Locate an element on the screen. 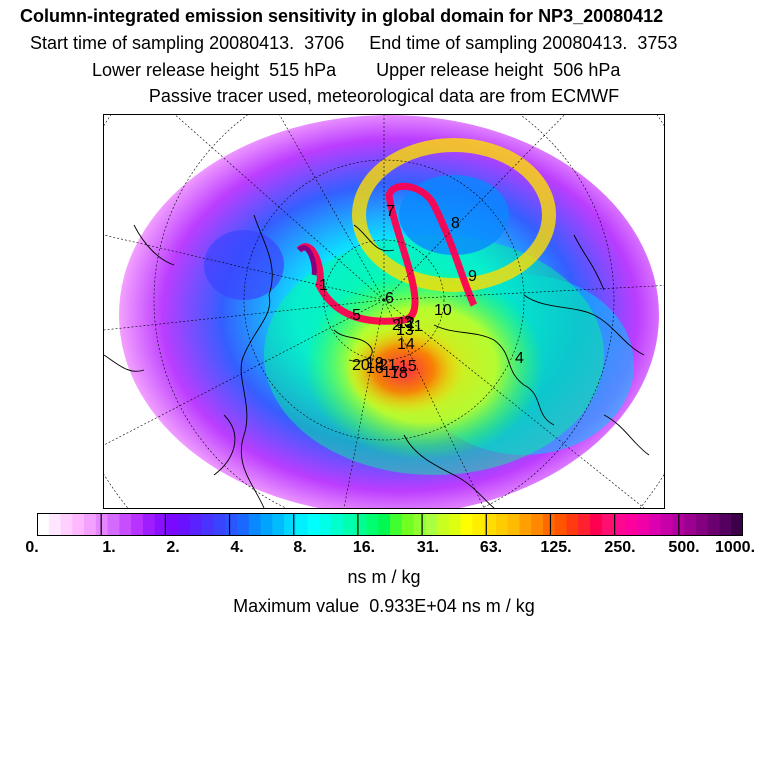 This screenshot has width=768, height=768. map-label-14: 14 is located at coordinates (406, 344).